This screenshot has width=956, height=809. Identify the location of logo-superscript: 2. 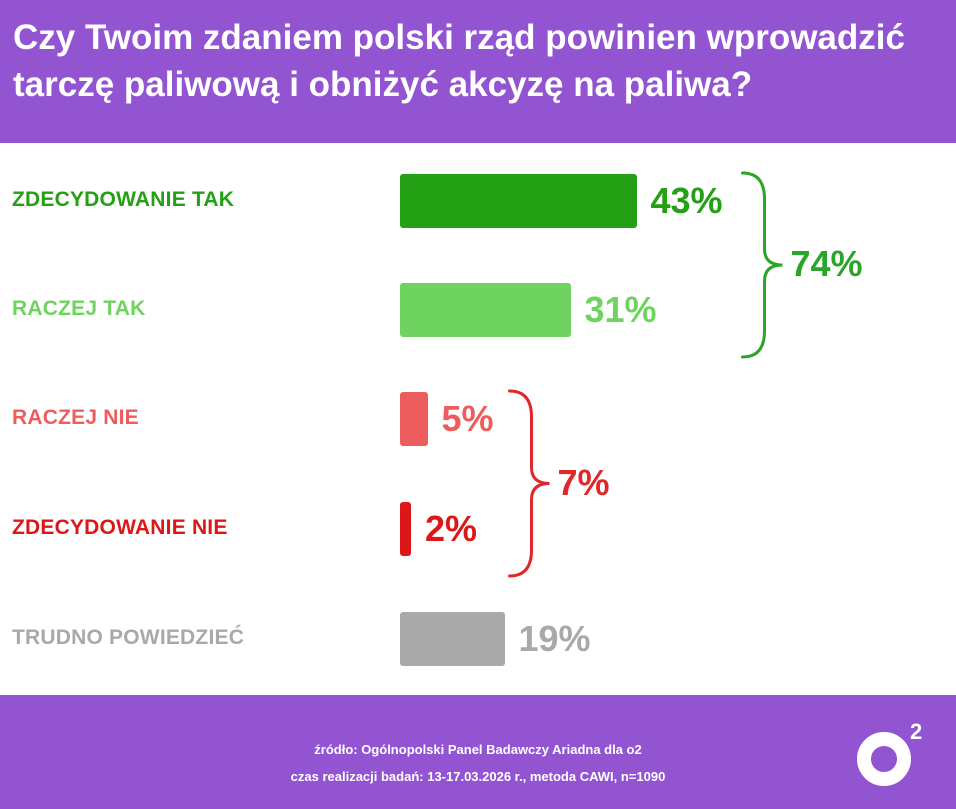
(916, 731).